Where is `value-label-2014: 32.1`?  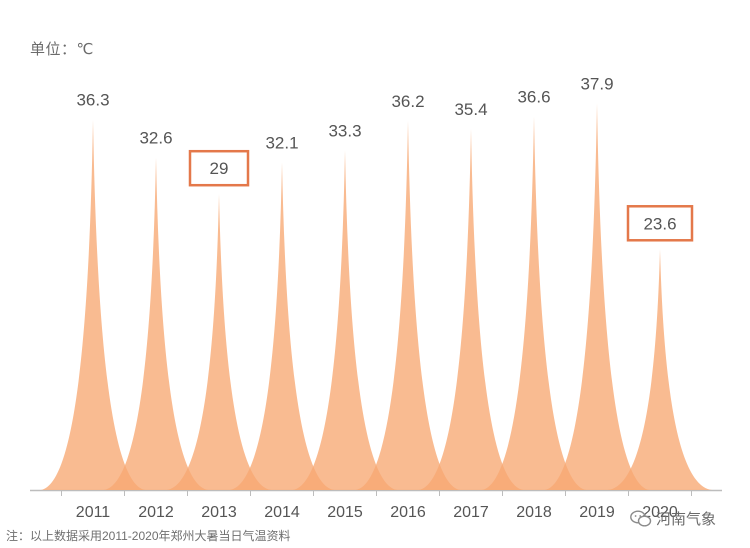 value-label-2014: 32.1 is located at coordinates (281, 143).